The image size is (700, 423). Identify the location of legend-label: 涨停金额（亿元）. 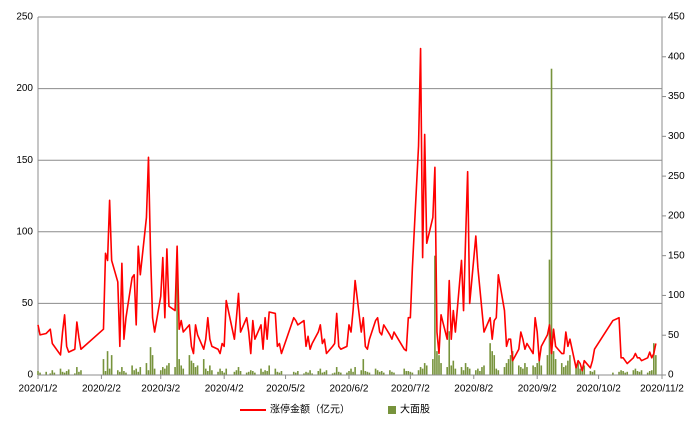
(310, 409).